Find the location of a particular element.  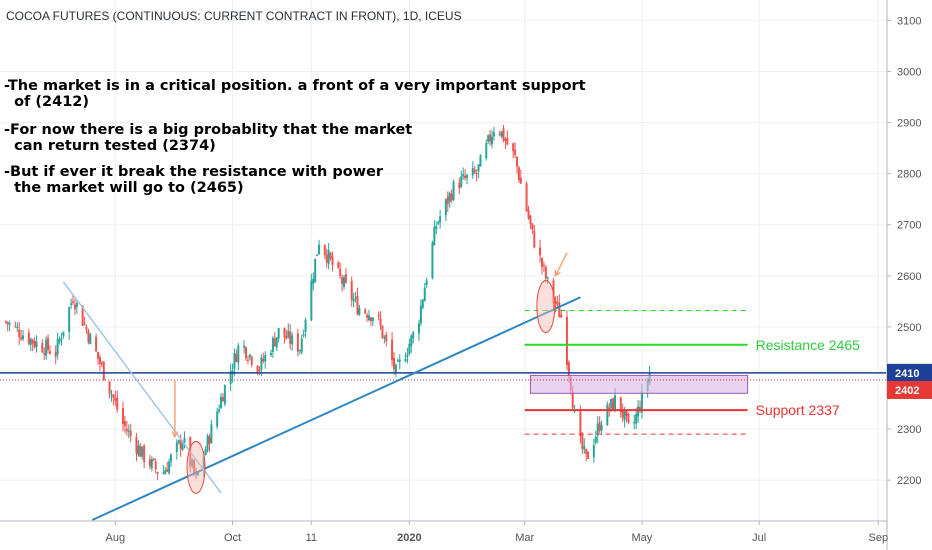

price-label-box is located at coordinates (909, 389).